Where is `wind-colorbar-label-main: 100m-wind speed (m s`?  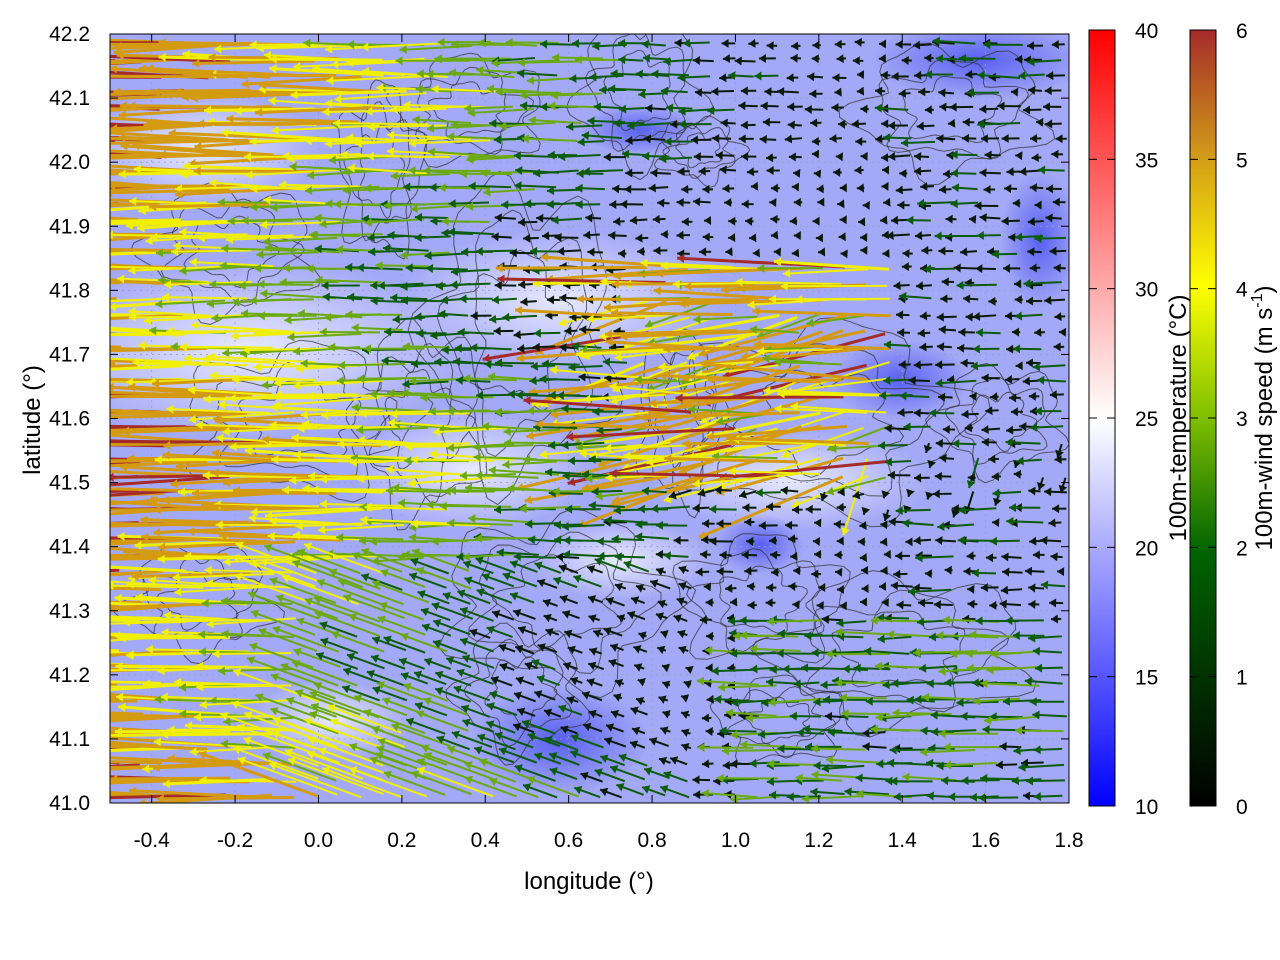 wind-colorbar-label-main: 100m-wind speed (m s is located at coordinates (1264, 429).